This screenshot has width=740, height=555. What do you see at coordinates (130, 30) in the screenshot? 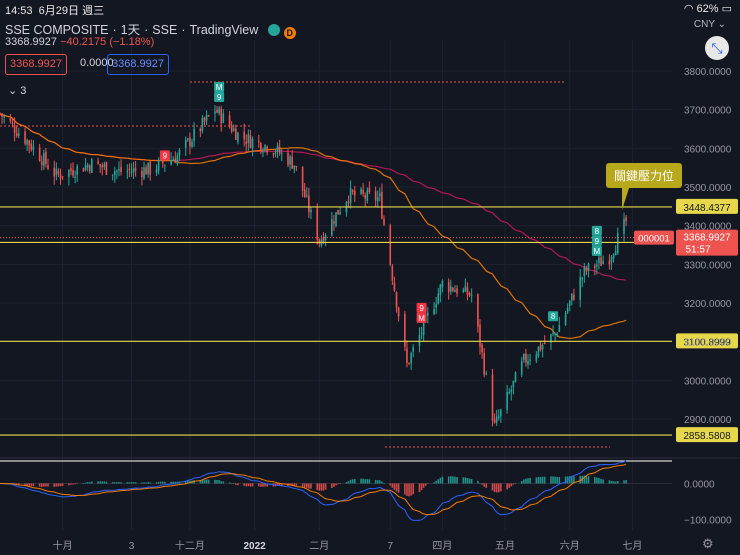
I see `interval-label: 1天` at bounding box center [130, 30].